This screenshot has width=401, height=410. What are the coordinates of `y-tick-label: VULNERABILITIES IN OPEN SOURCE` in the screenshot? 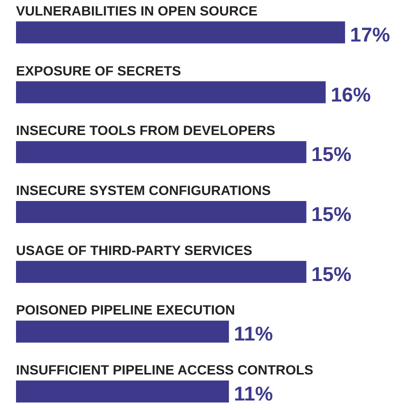 It's located at (137, 10).